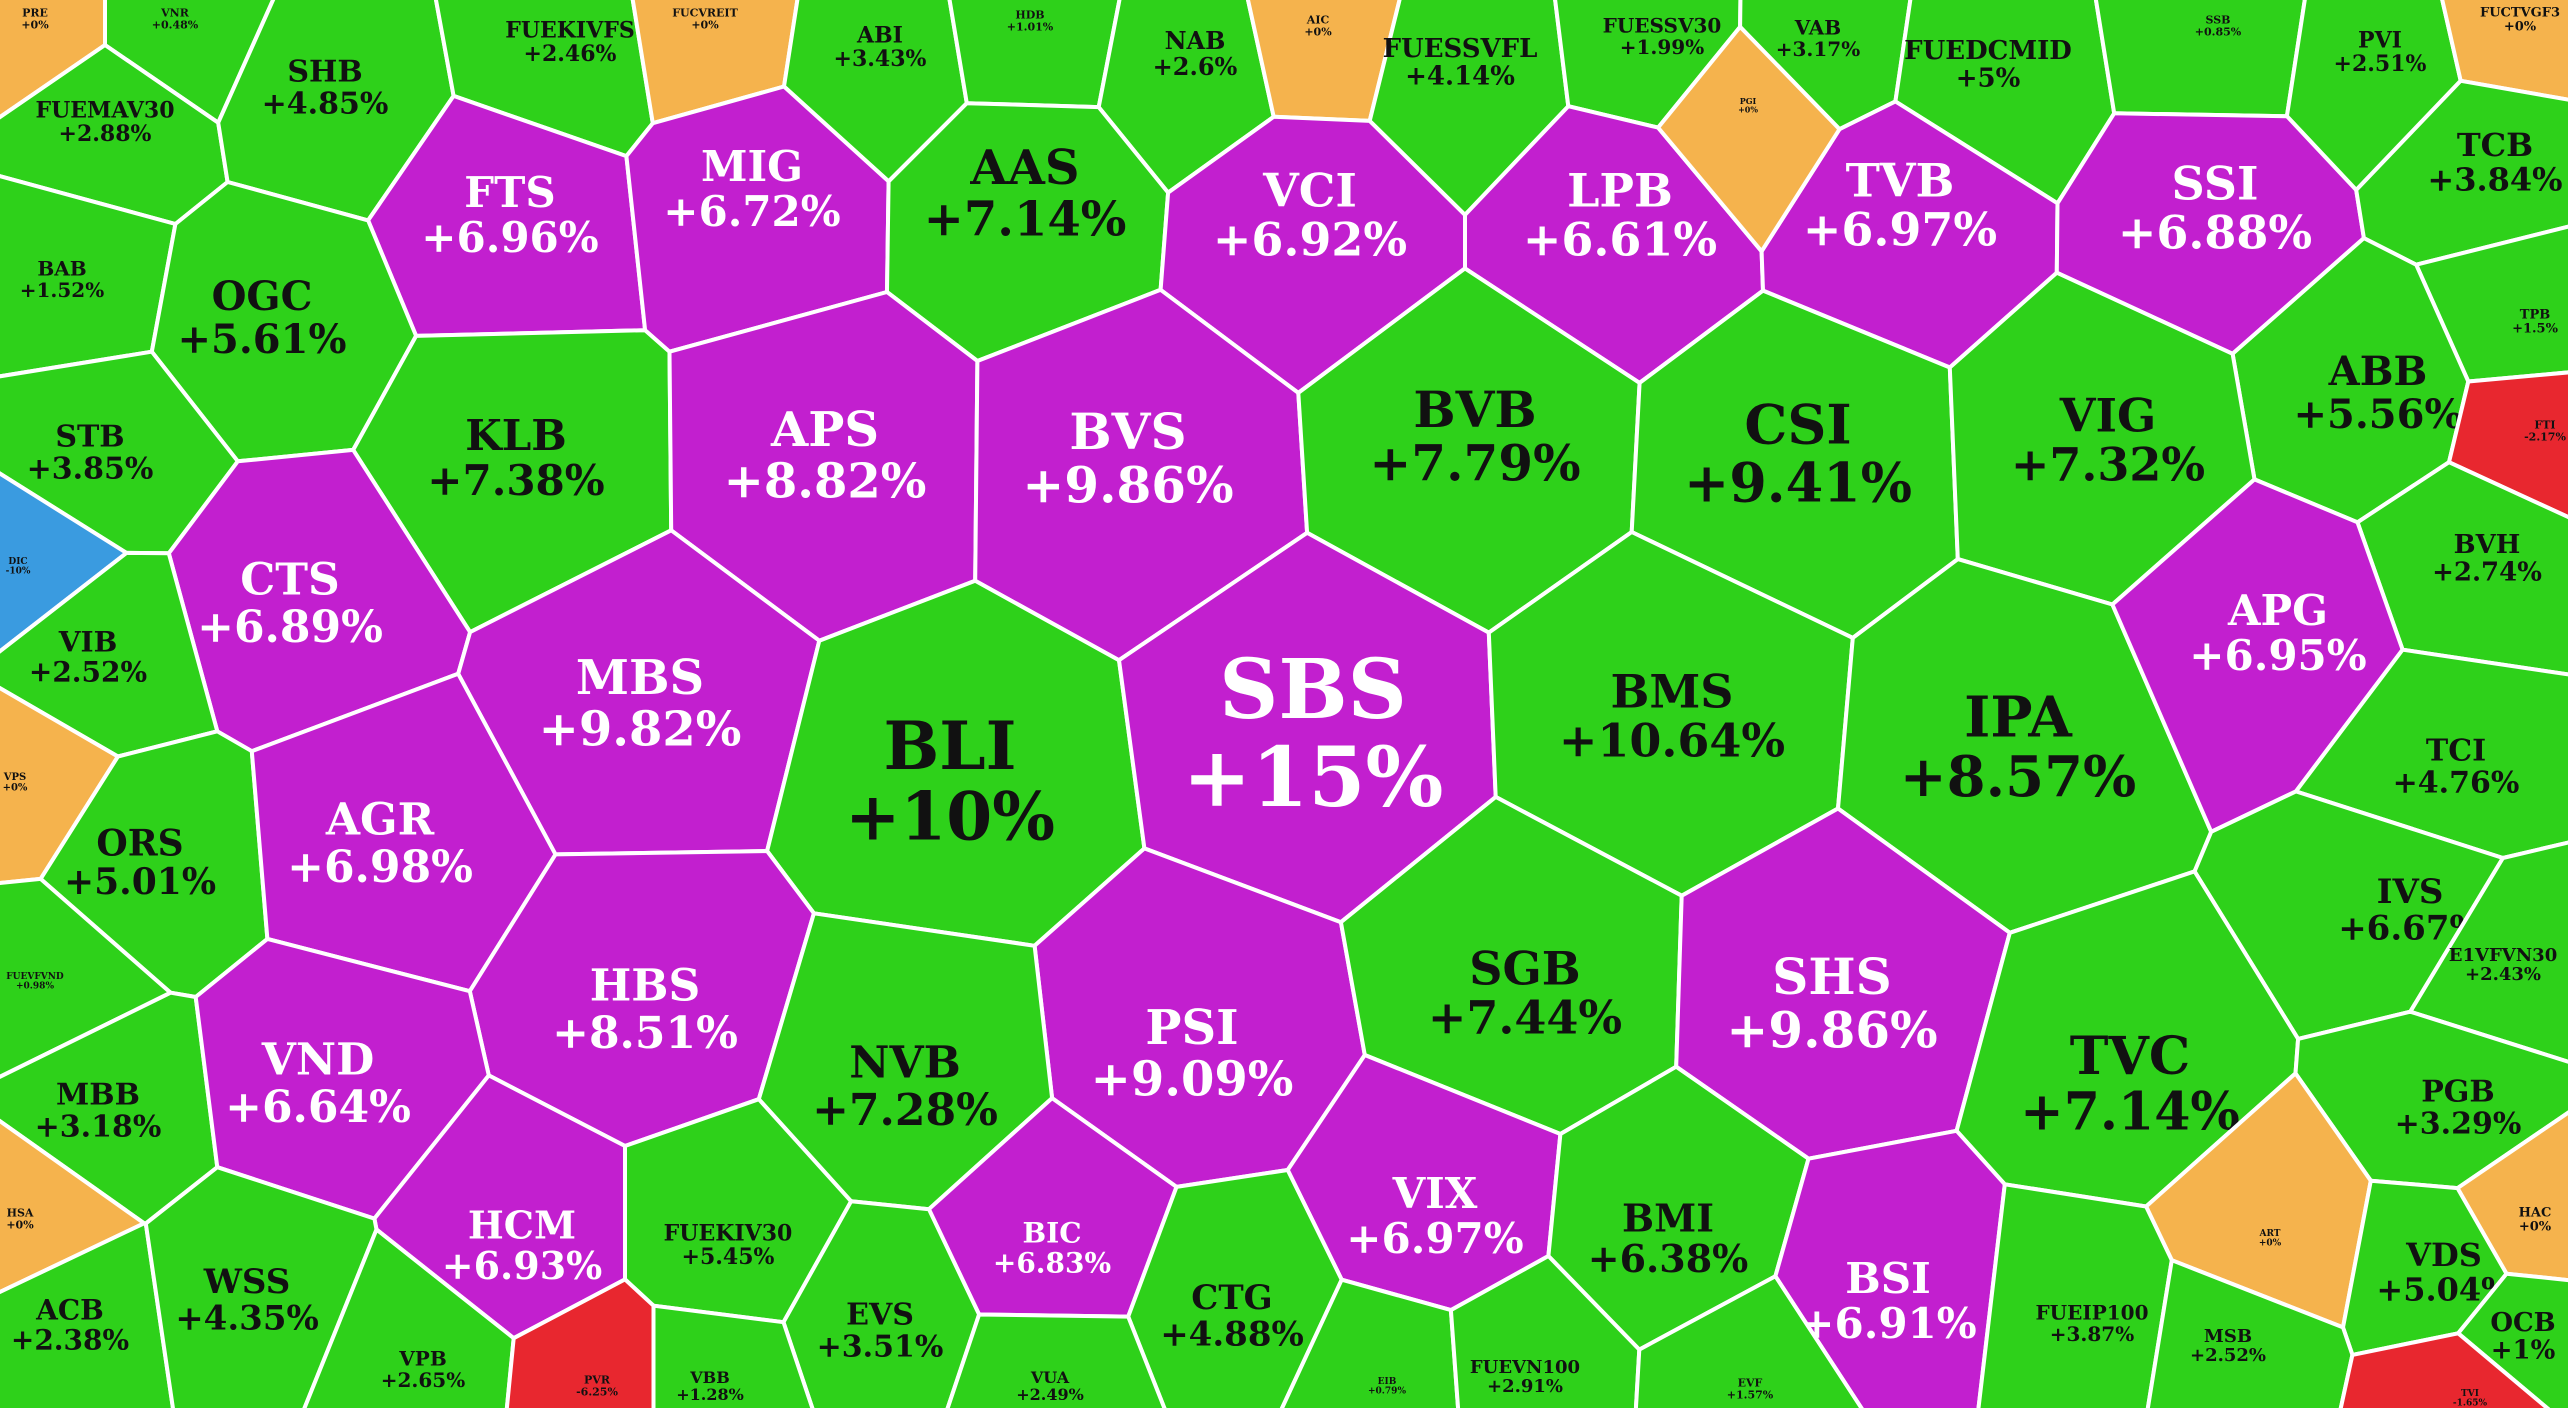  I want to click on change-label: +7.32%, so click(2108, 465).